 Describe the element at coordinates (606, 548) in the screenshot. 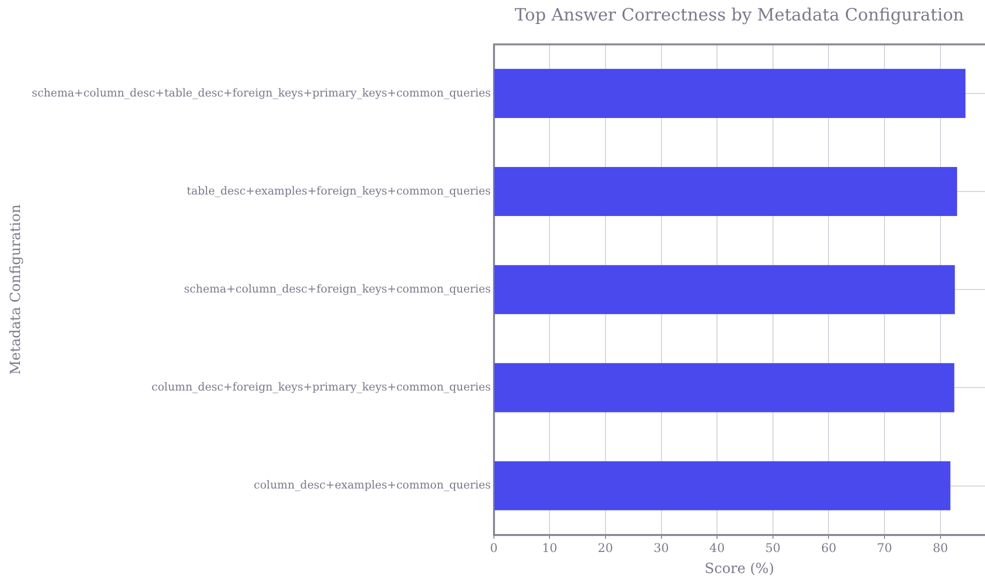

I see `x-tick-label: 20` at that location.